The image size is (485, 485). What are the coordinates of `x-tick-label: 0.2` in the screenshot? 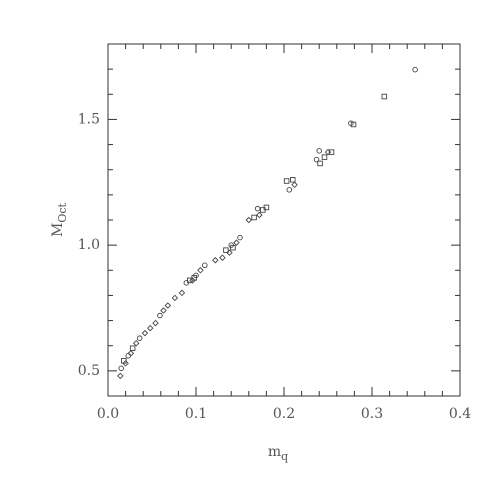 It's located at (284, 414).